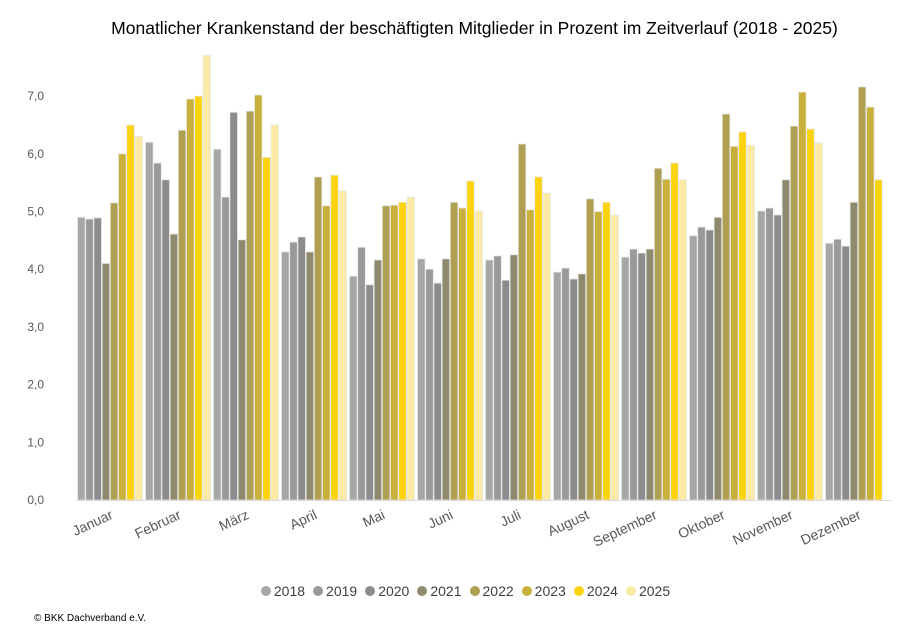 This screenshot has width=909, height=641. I want to click on bar-group-januar, so click(110, 312).